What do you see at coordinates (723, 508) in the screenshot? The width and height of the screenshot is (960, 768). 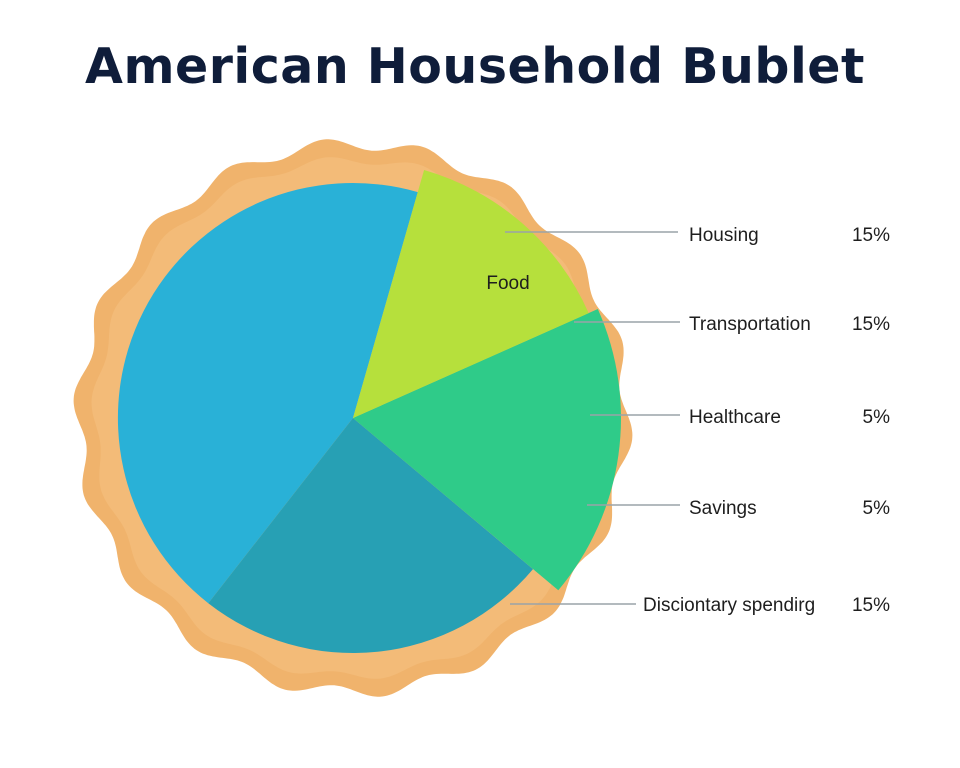 I see `legend-label: Savings` at bounding box center [723, 508].